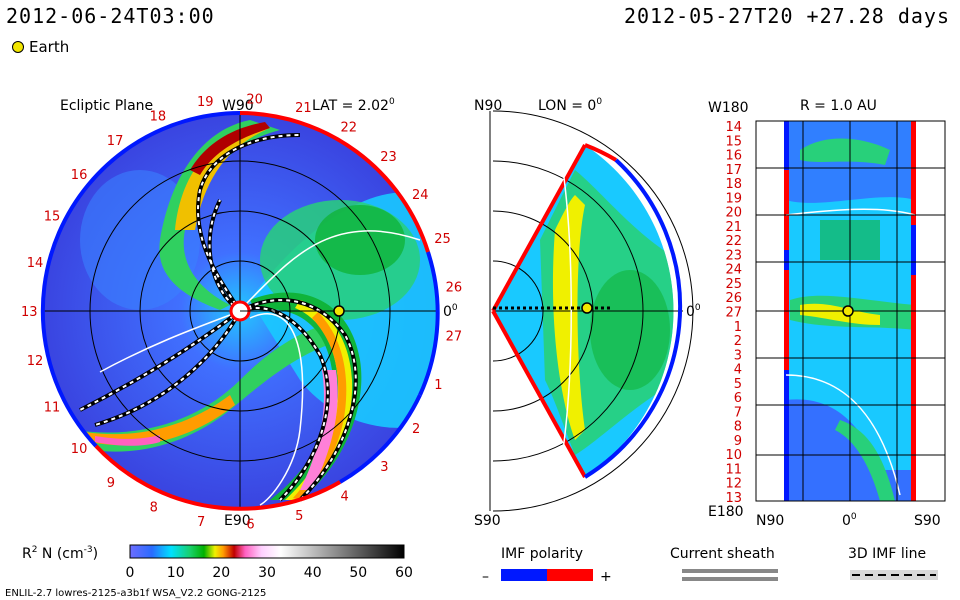  I want to click on synoptic-row-14: 14, so click(733, 127).